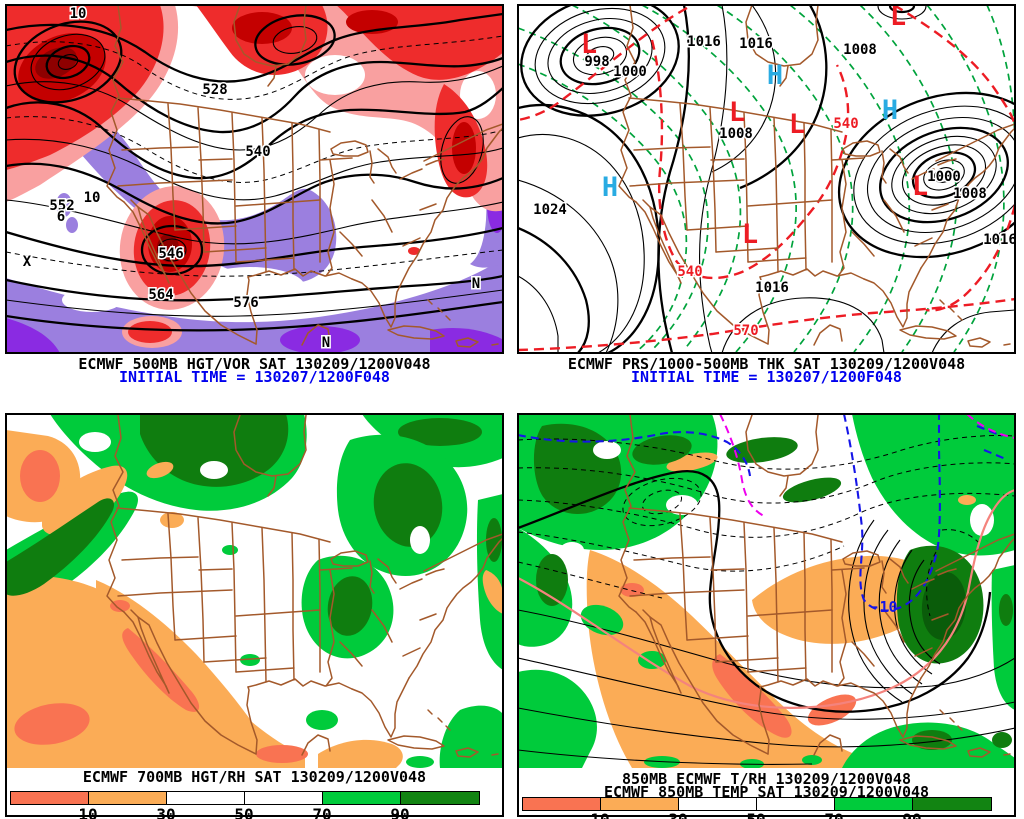  I want to click on caption-product-2: ECMWF 850MB TEMP SAT 130209/1200V048, so click(766, 792).